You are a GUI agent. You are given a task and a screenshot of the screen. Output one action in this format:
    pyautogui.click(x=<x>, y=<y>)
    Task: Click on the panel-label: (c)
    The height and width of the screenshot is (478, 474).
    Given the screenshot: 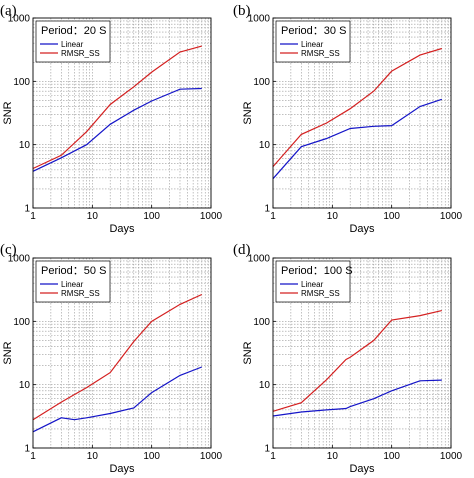 What is the action you would take?
    pyautogui.click(x=8, y=250)
    